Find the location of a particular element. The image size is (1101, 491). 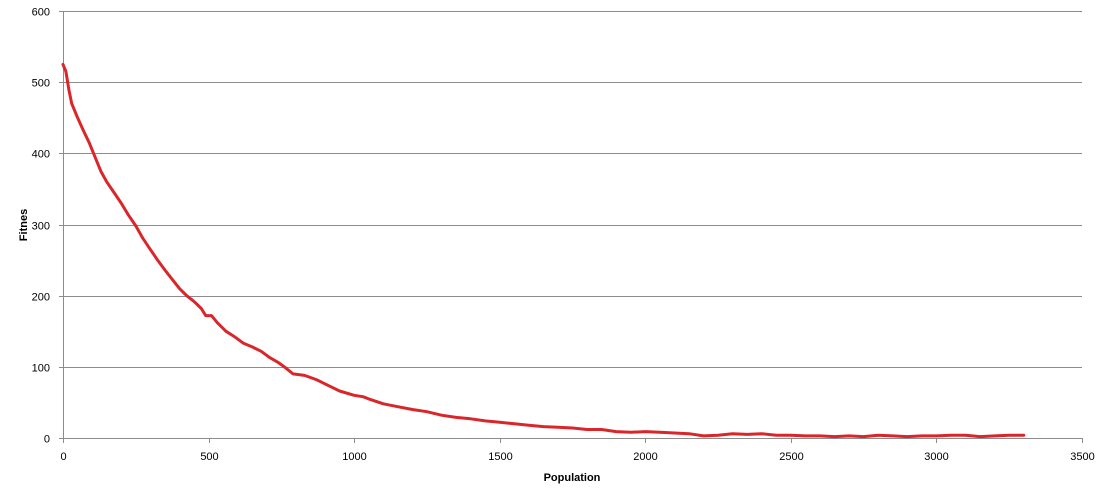

x-tick-label-2500: 2500 is located at coordinates (791, 457).